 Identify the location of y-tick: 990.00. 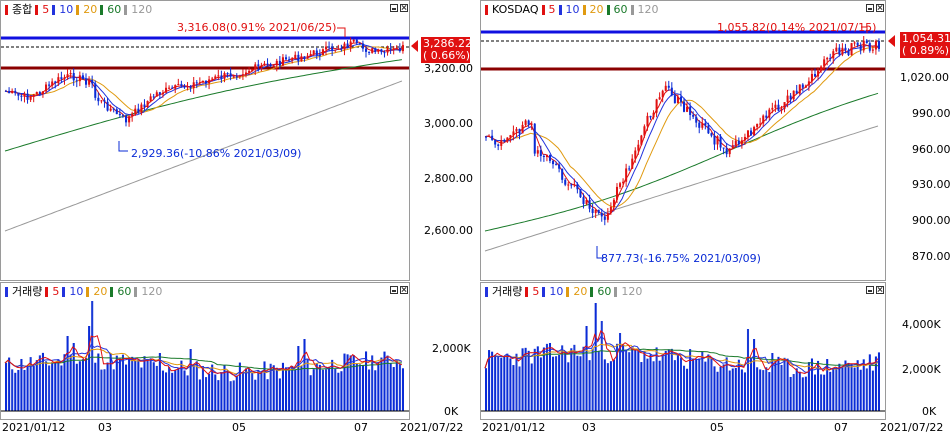
(931, 113).